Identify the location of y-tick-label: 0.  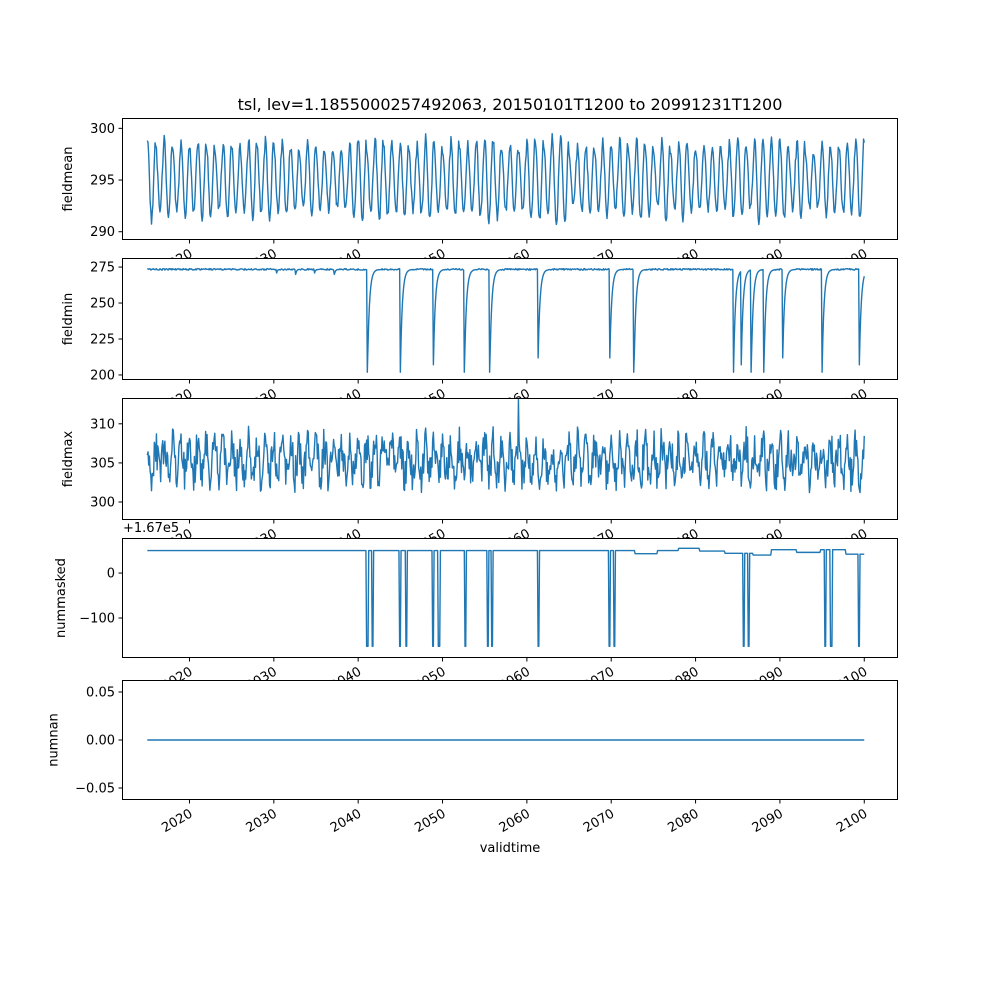
(111, 574).